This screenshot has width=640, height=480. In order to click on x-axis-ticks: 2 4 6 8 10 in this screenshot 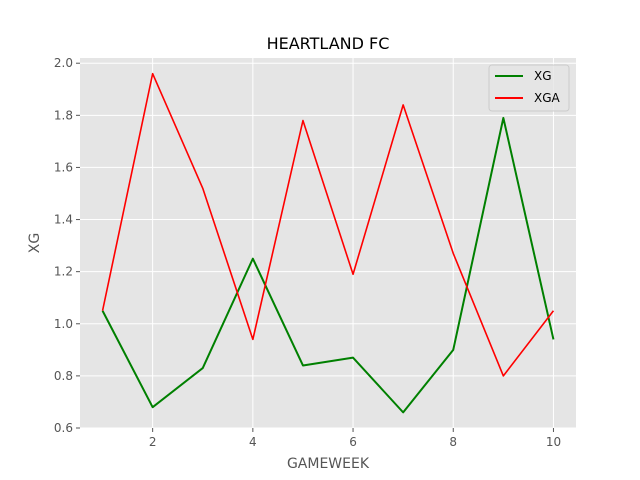, I will do `click(355, 438)`.